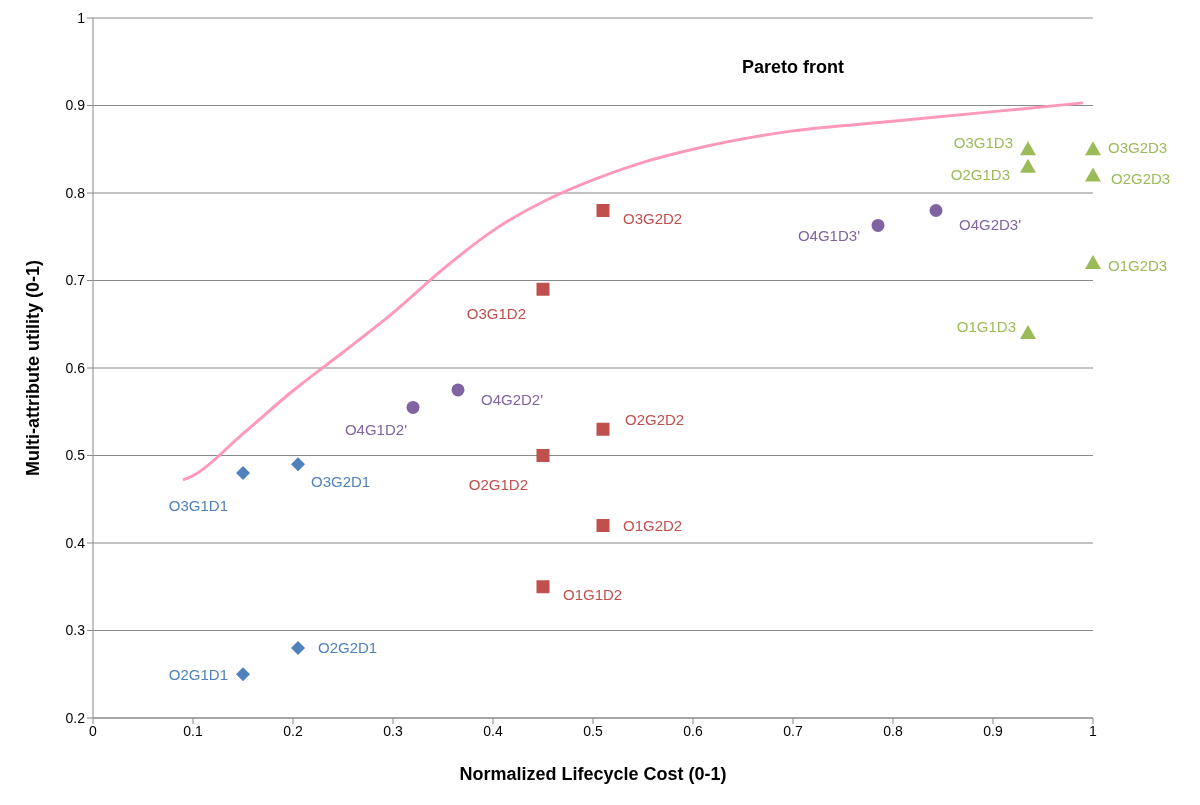 The image size is (1200, 805). Describe the element at coordinates (793, 66) in the screenshot. I see `text: Pareto front` at that location.